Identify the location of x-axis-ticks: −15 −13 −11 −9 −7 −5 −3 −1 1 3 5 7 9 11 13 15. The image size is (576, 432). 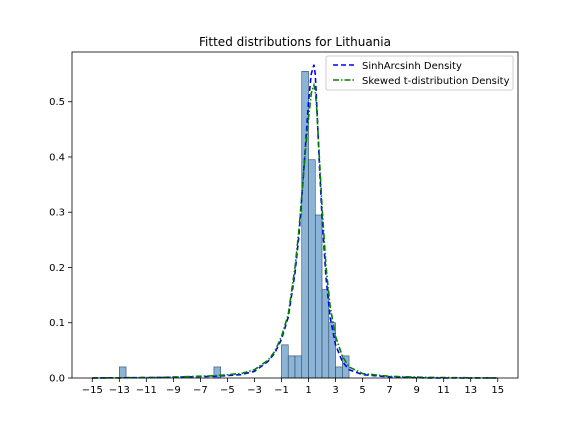
(293, 387).